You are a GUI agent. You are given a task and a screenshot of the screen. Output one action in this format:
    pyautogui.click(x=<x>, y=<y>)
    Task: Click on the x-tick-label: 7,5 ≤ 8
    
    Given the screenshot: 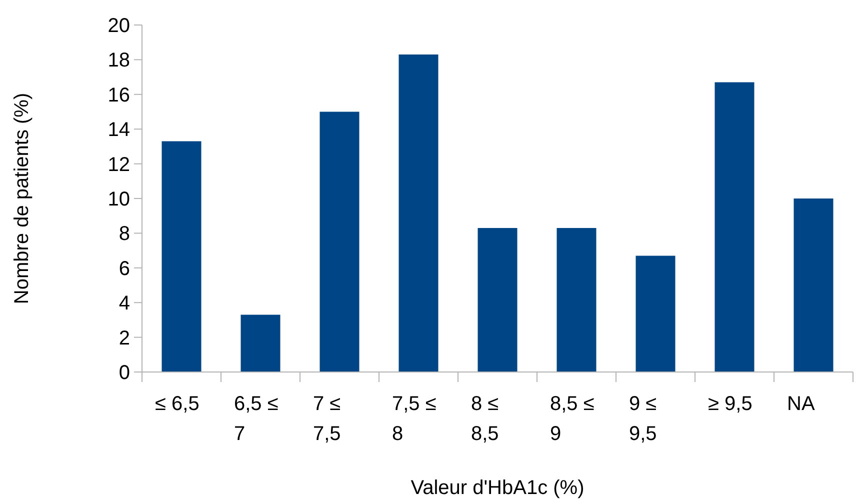 What is the action you would take?
    pyautogui.click(x=414, y=419)
    